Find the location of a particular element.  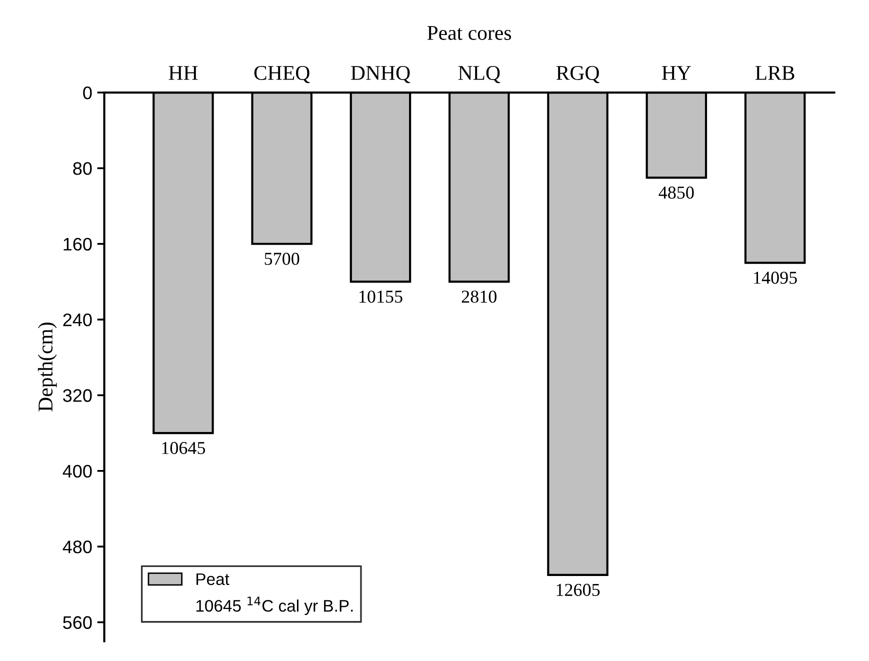

annotation: 5700 is located at coordinates (282, 258).